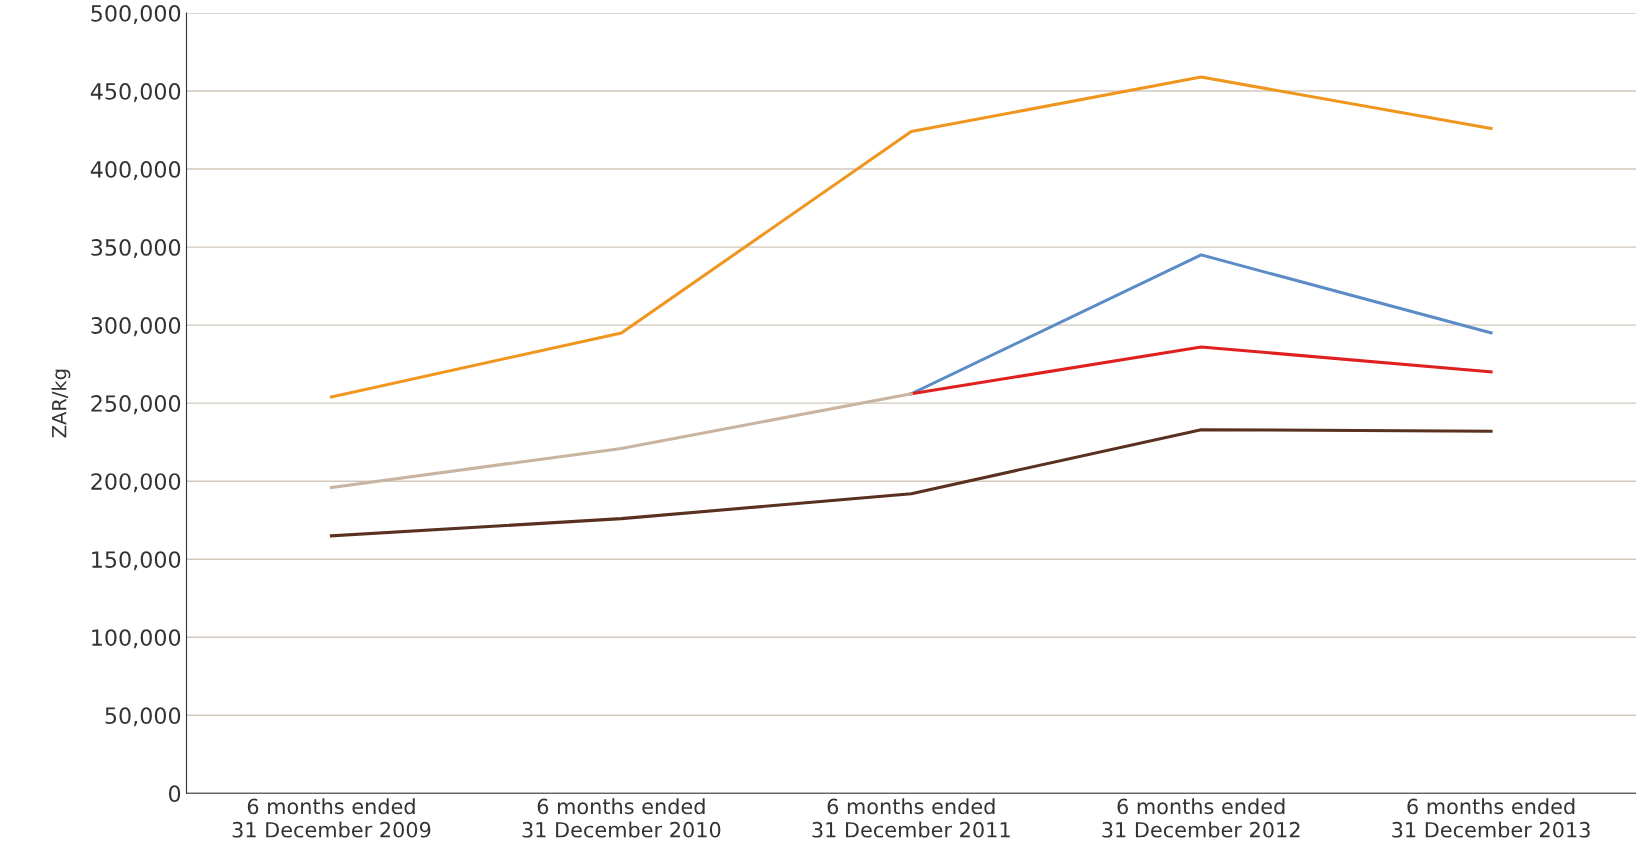 This screenshot has width=1636, height=867. Describe the element at coordinates (621, 818) in the screenshot. I see `x-tick-label: 6 months ended 31 December 2010` at that location.